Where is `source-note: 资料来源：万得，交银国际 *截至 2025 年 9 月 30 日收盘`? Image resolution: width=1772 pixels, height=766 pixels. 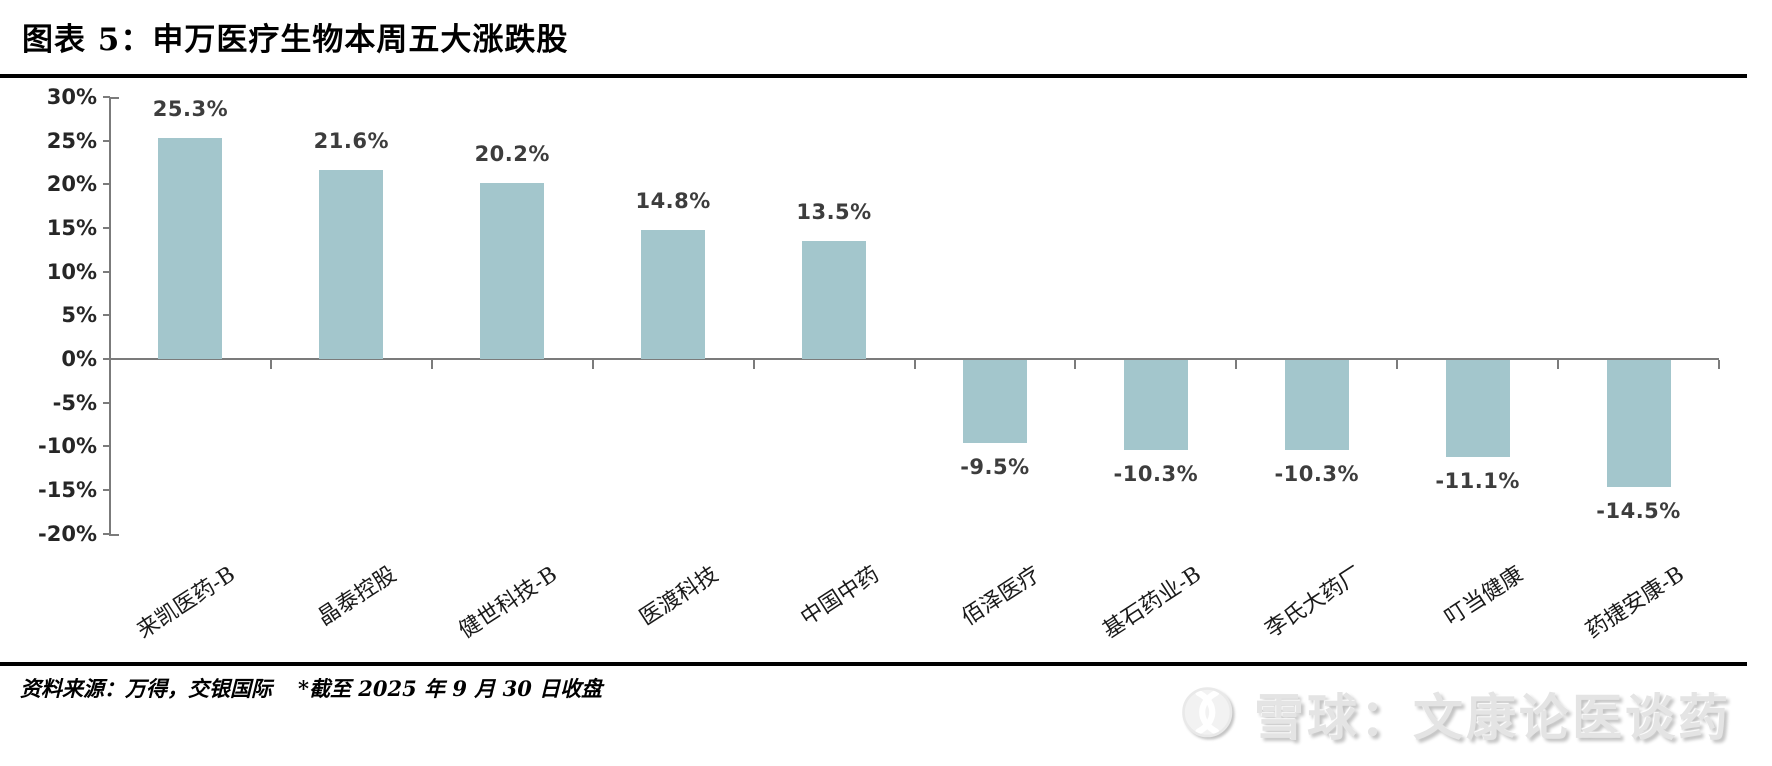 source-note: 资料来源：万得，交银国际 *截至 2025 年 9 月 30 日收盘 is located at coordinates (311, 688).